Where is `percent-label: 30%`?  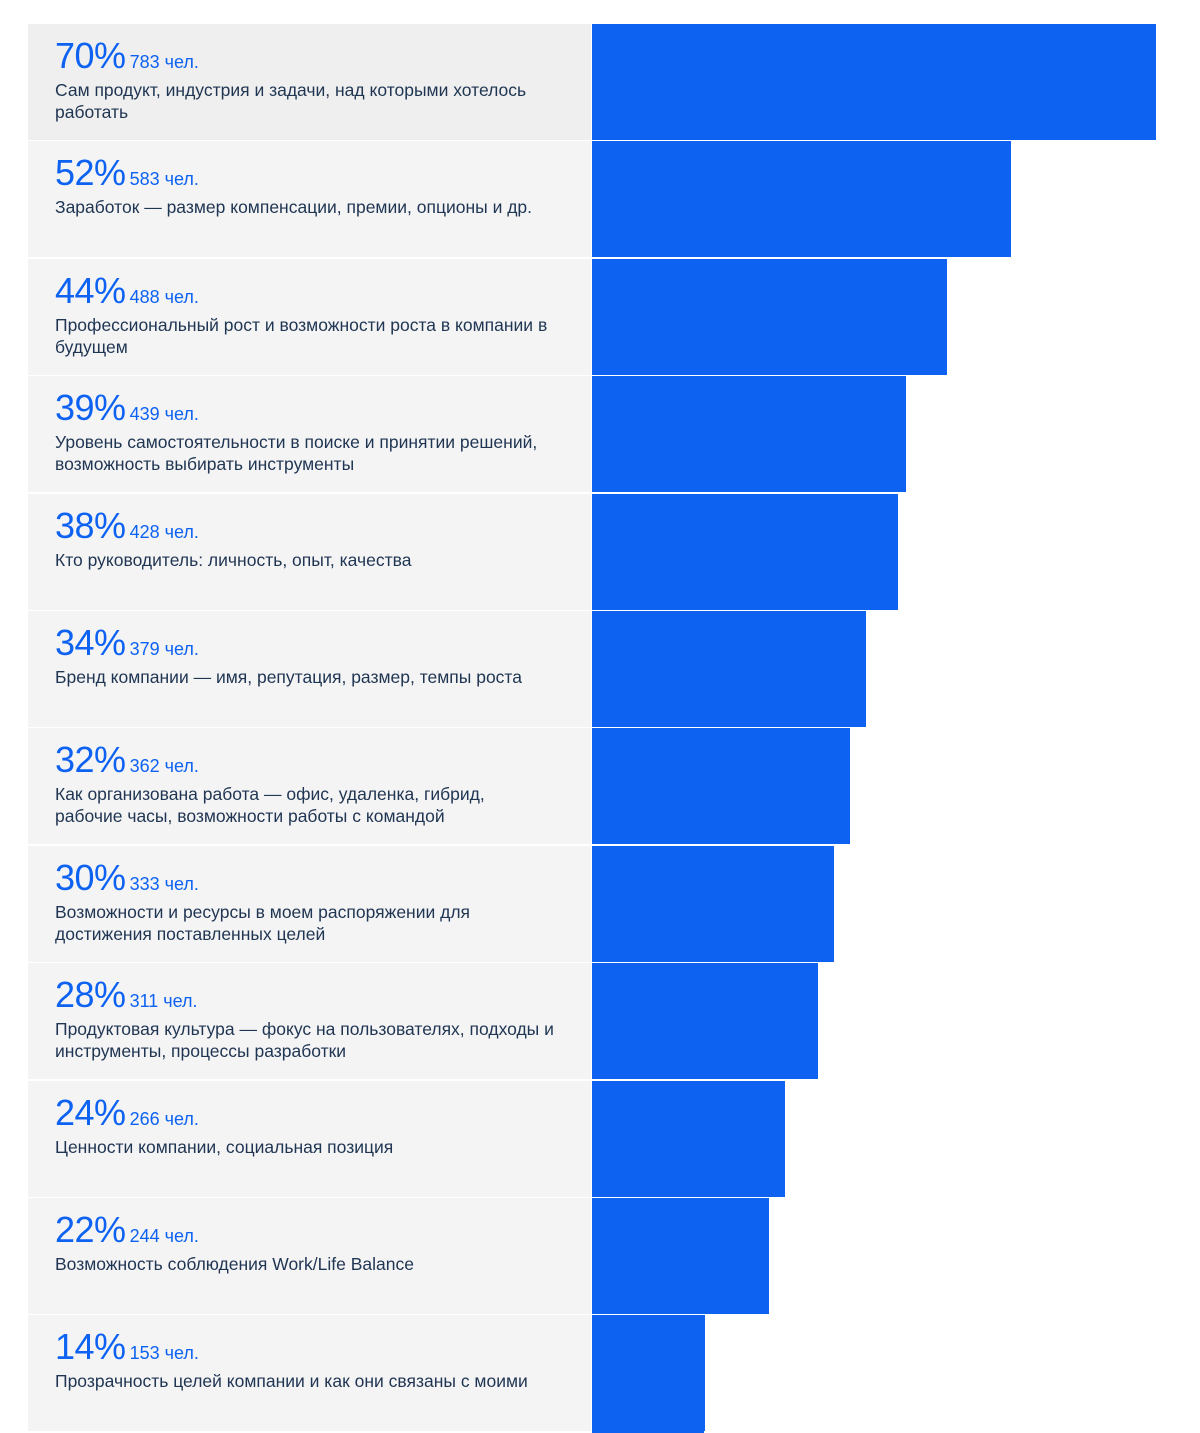 percent-label: 30% is located at coordinates (90, 877).